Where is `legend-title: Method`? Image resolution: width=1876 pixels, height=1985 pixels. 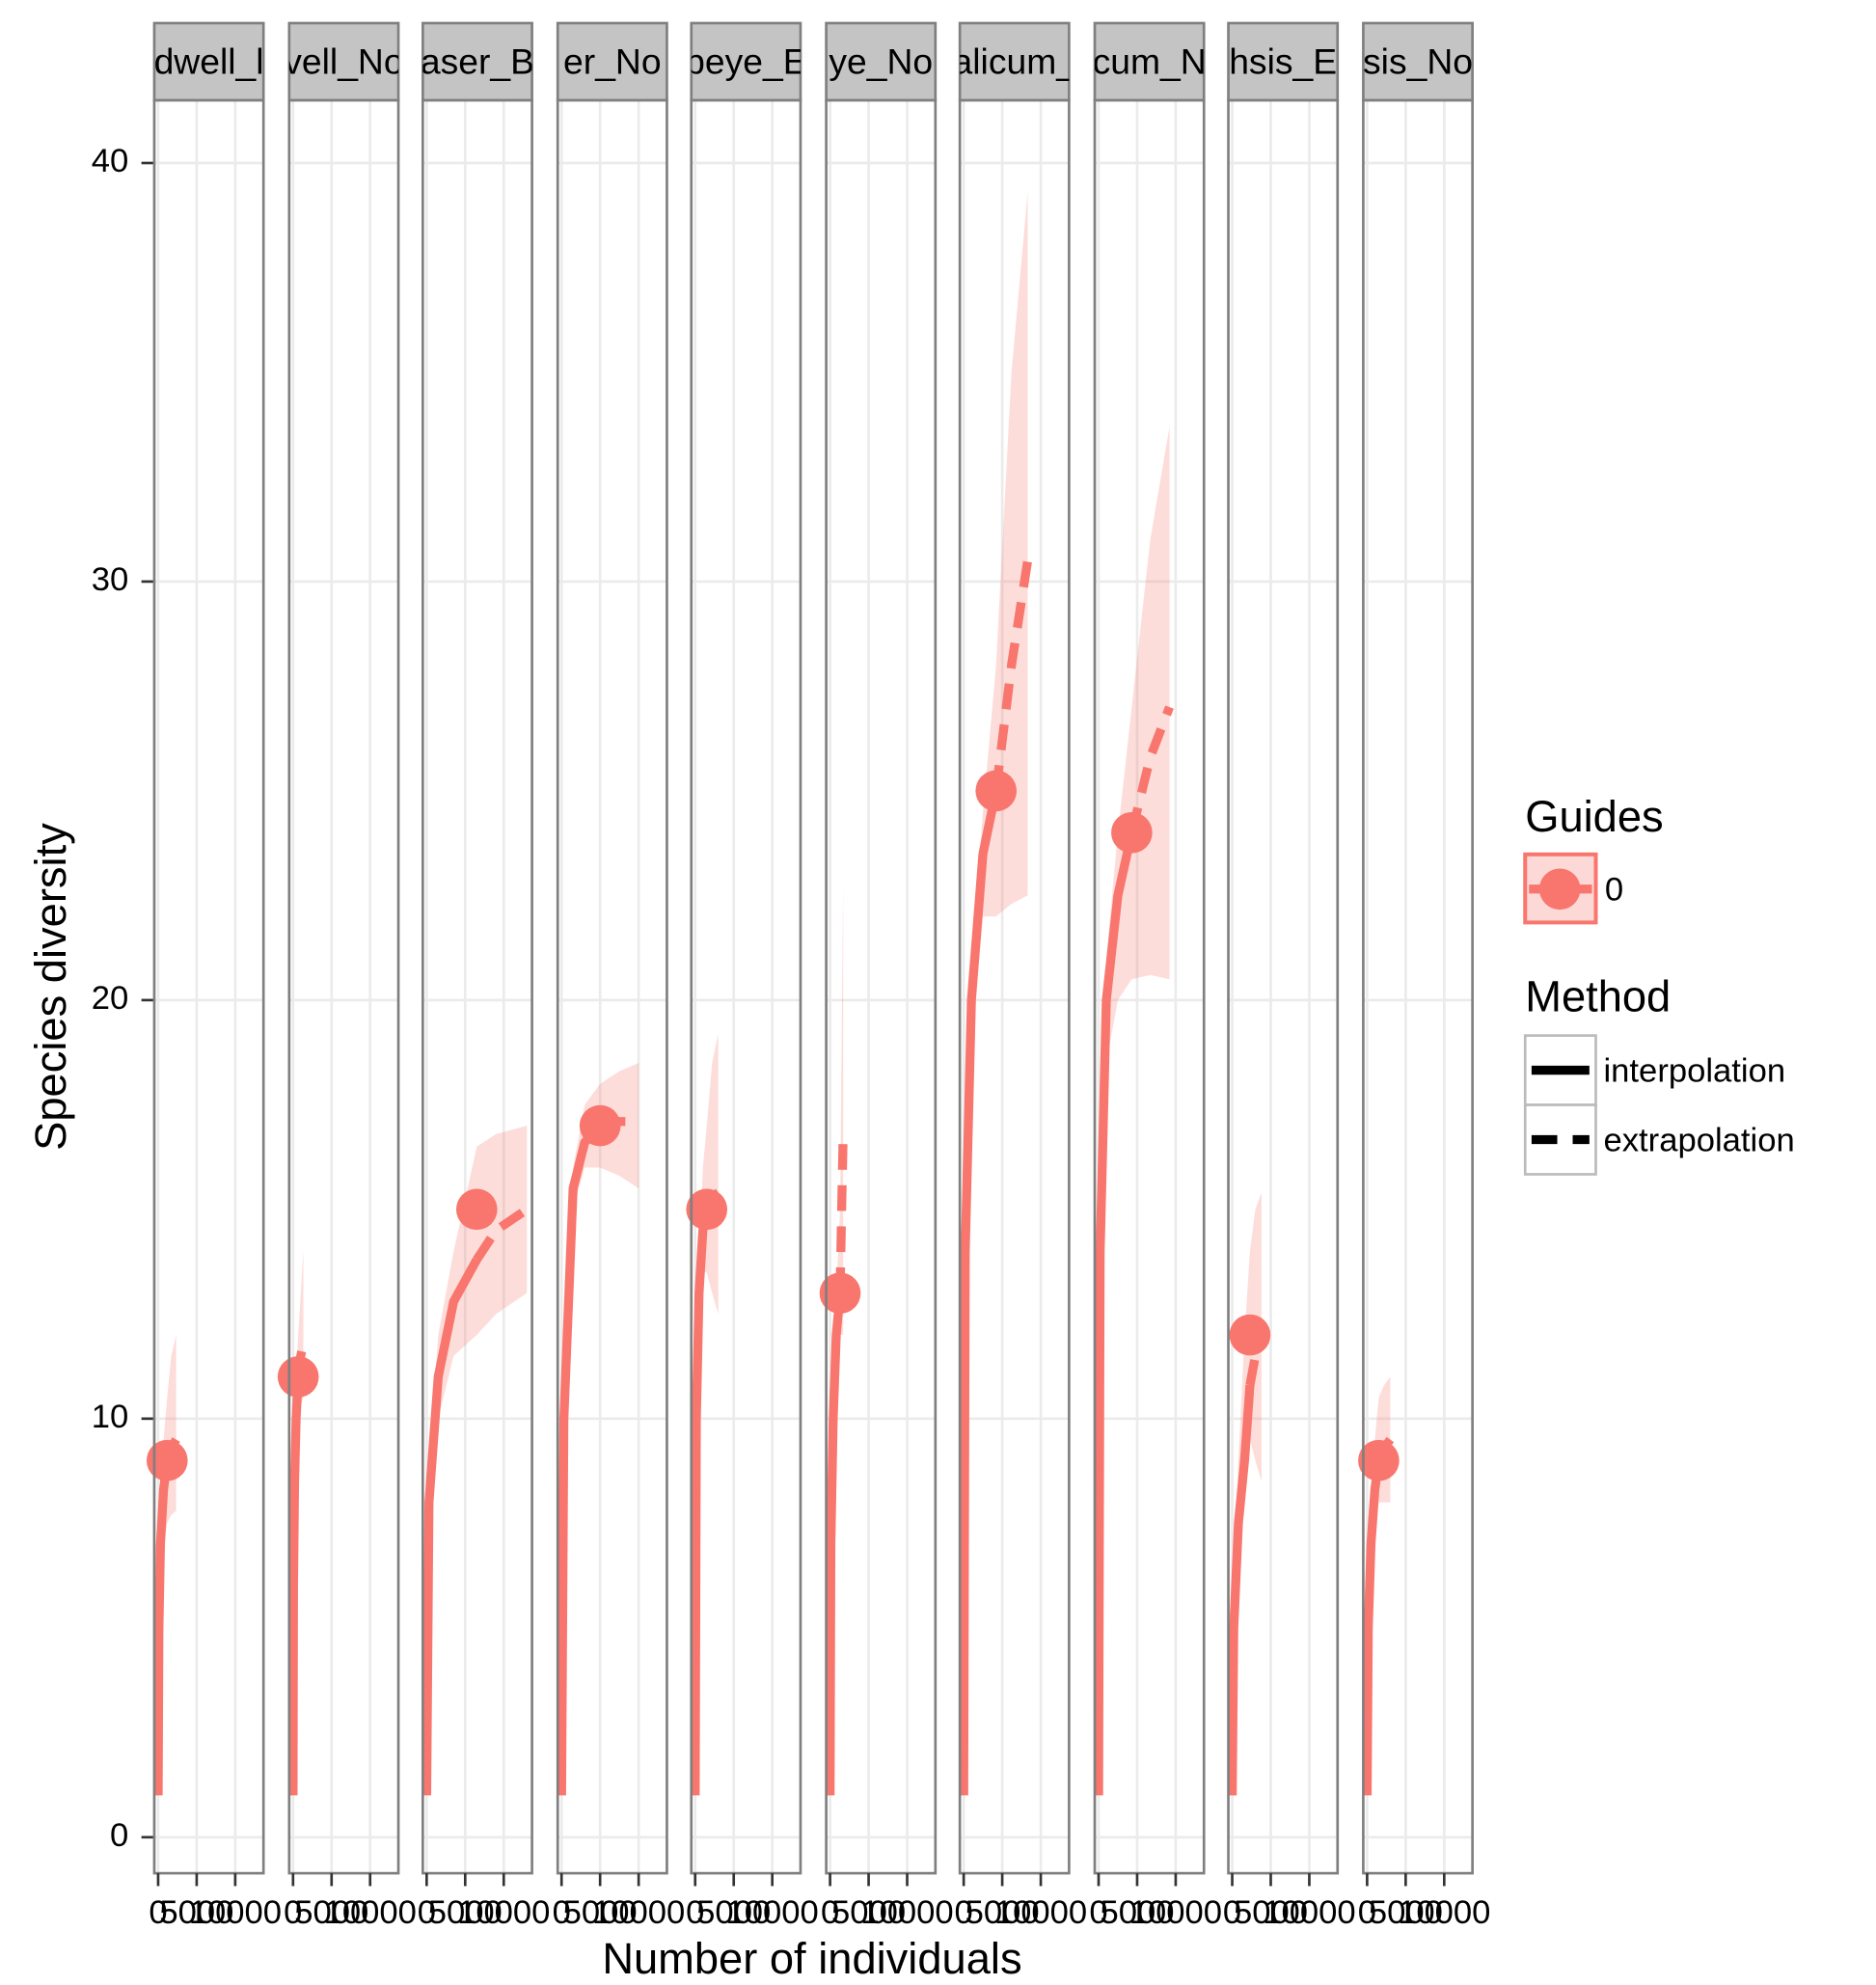
legend-title: Method is located at coordinates (1598, 995).